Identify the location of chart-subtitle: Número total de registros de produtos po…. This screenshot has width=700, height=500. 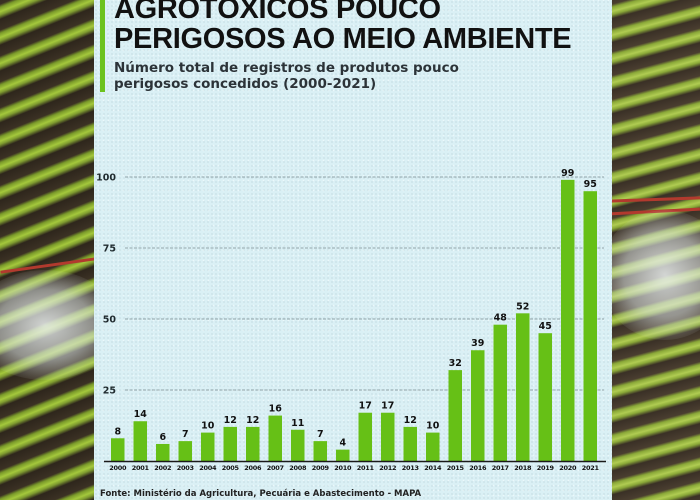
(286, 76).